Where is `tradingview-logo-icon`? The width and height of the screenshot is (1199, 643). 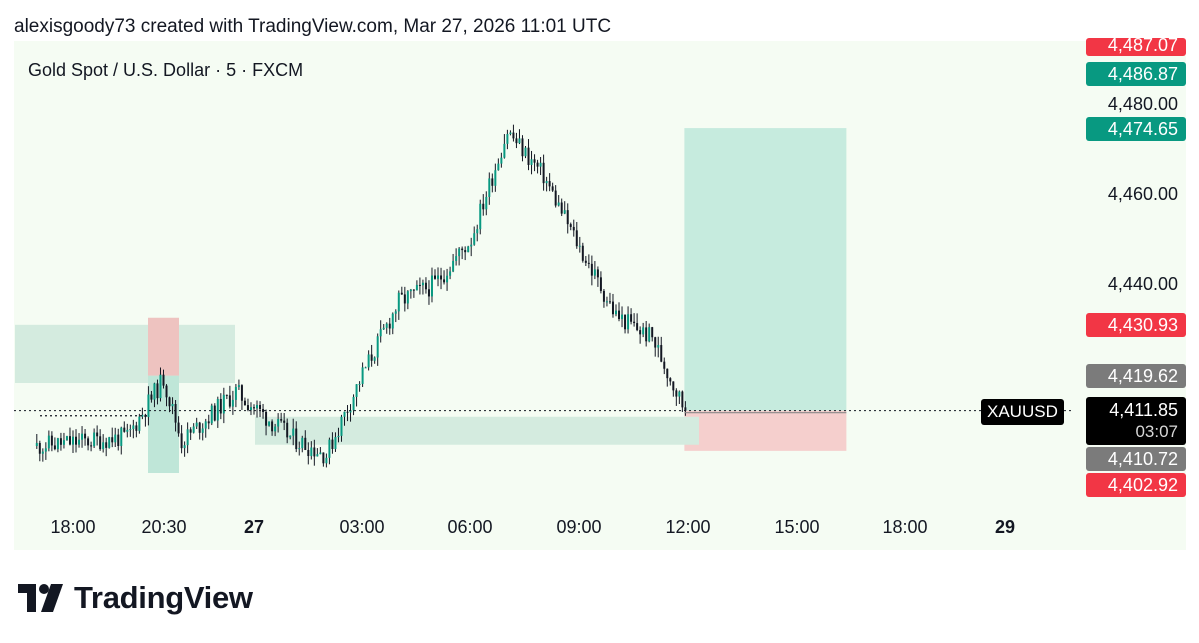
tradingview-logo-icon is located at coordinates (40, 598).